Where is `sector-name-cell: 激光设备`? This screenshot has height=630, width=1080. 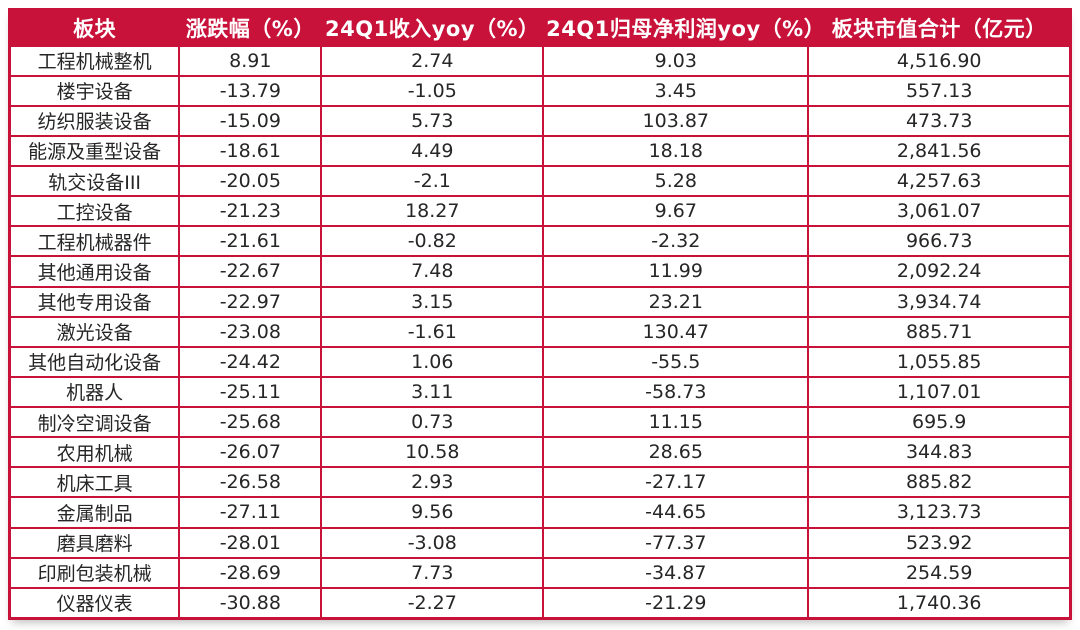
sector-name-cell: 激光设备 is located at coordinates (94, 331).